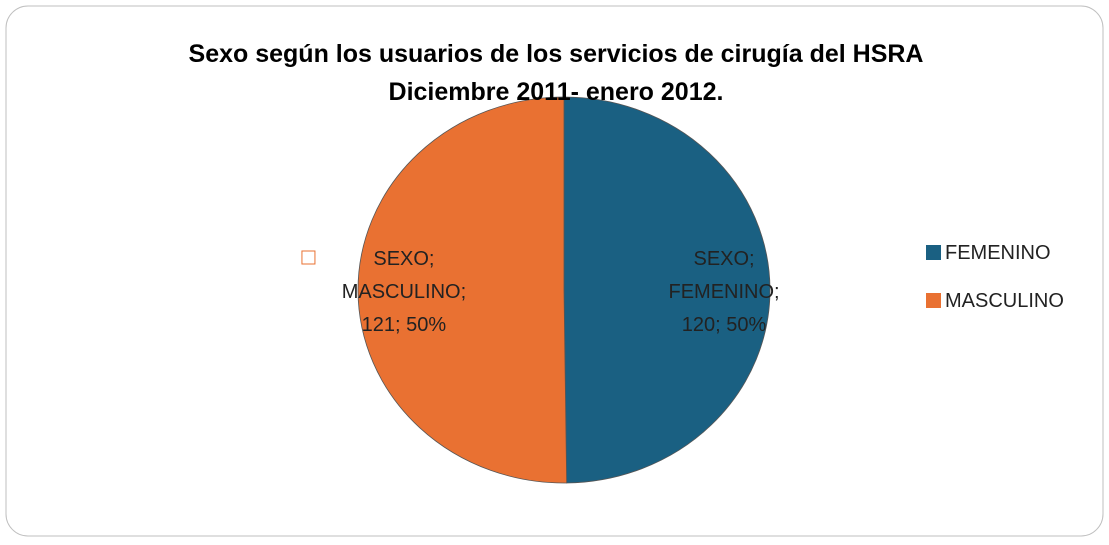 This screenshot has width=1109, height=545. What do you see at coordinates (995, 277) in the screenshot?
I see `legend: FEMENINO MASCULINO` at bounding box center [995, 277].